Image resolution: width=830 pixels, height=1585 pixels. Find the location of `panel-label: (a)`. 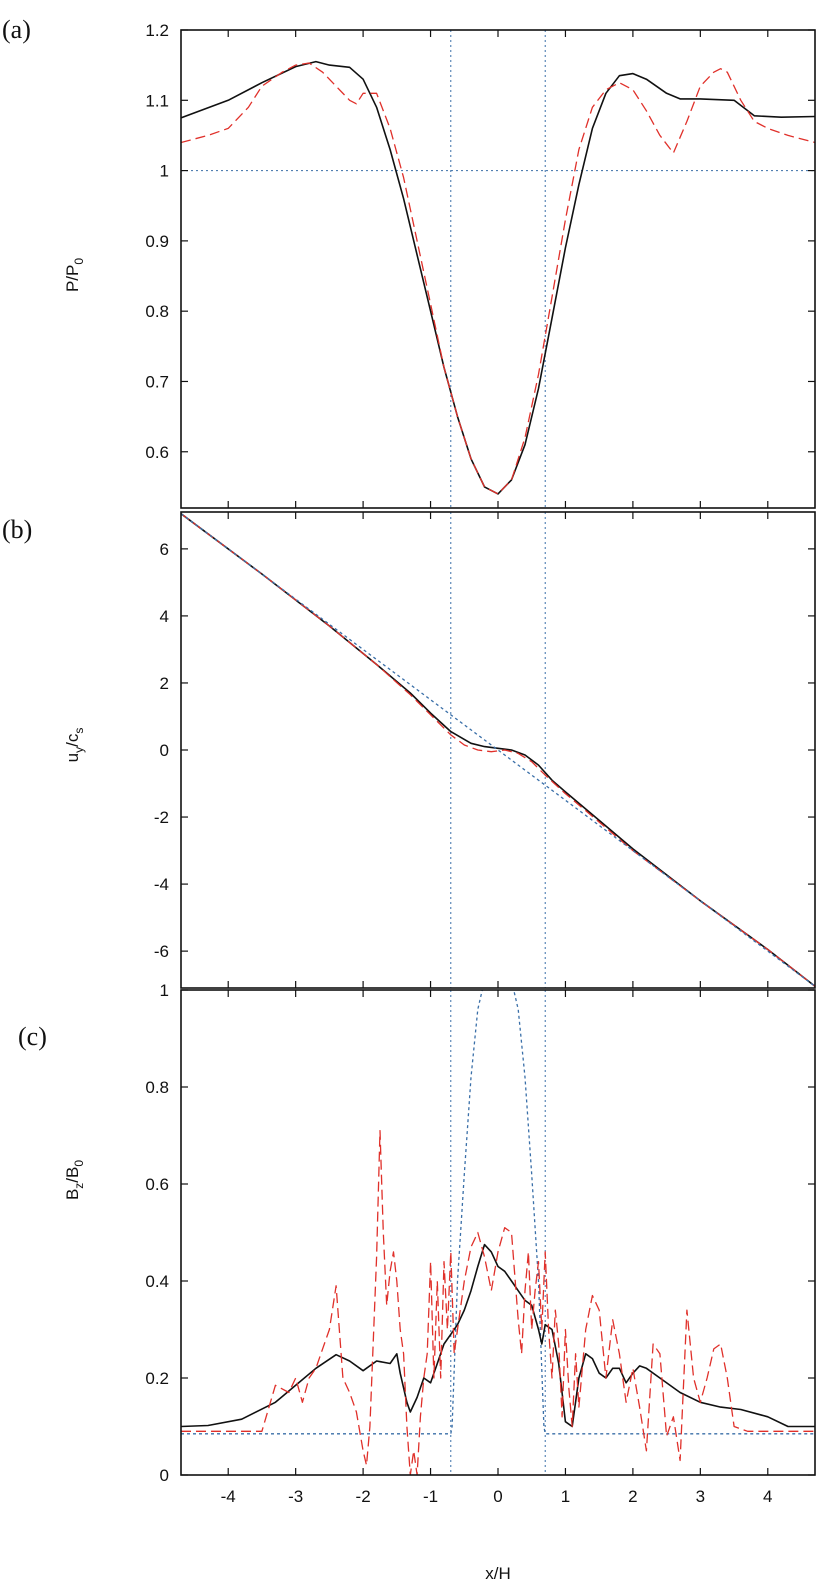

panel-label: (a) is located at coordinates (16, 29).